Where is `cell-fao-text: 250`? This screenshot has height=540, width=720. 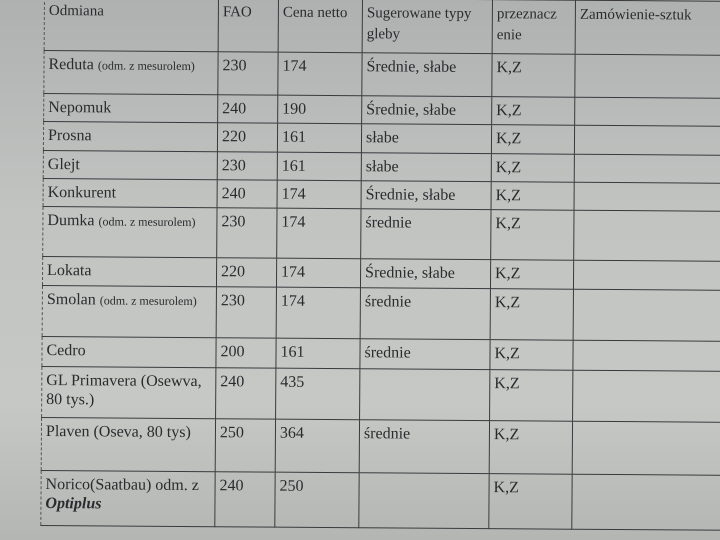 cell-fao-text: 250 is located at coordinates (232, 433).